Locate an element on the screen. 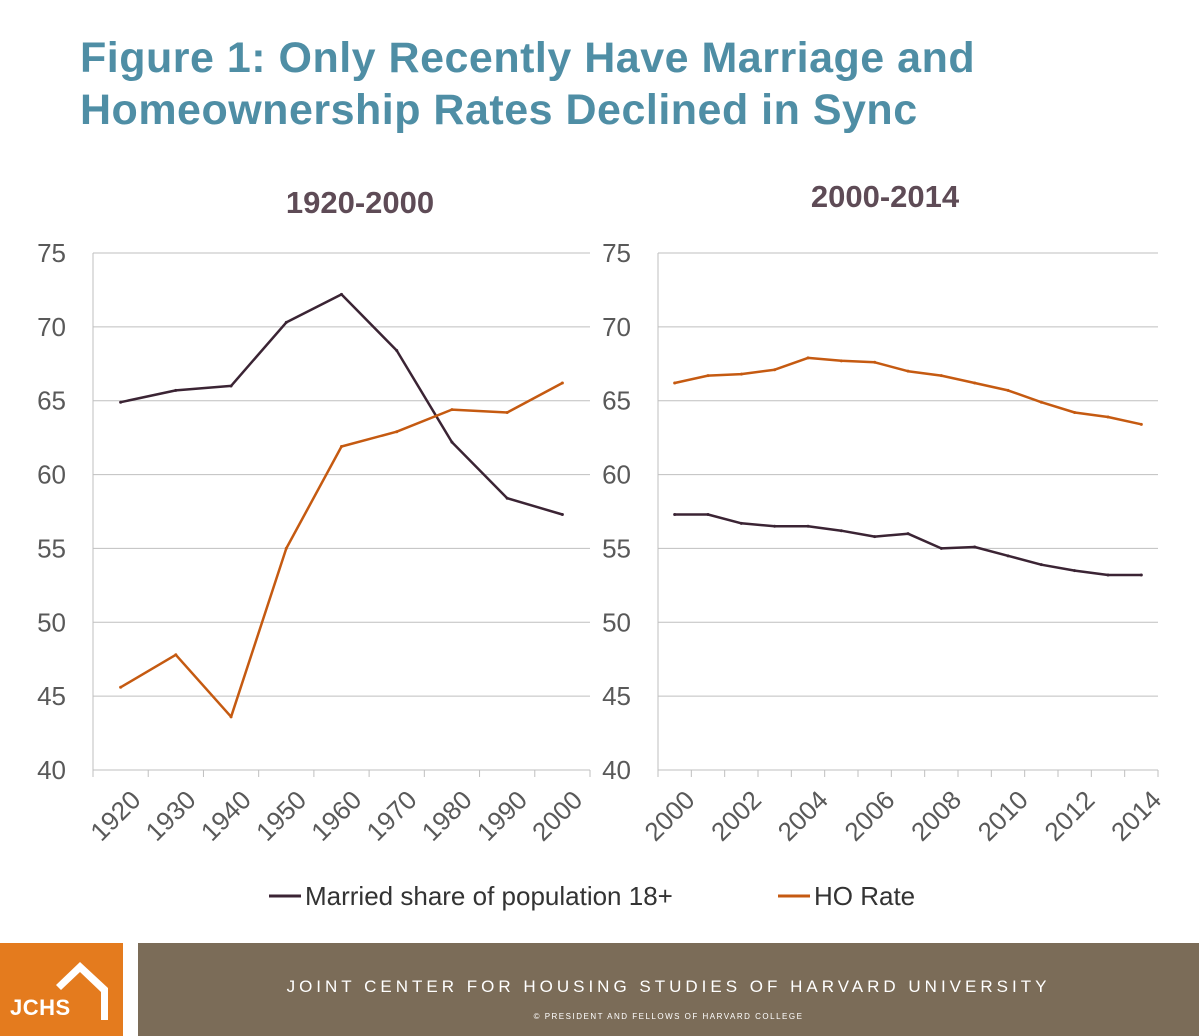 The image size is (1199, 1036). x-tick-label: 2014 is located at coordinates (1136, 816).